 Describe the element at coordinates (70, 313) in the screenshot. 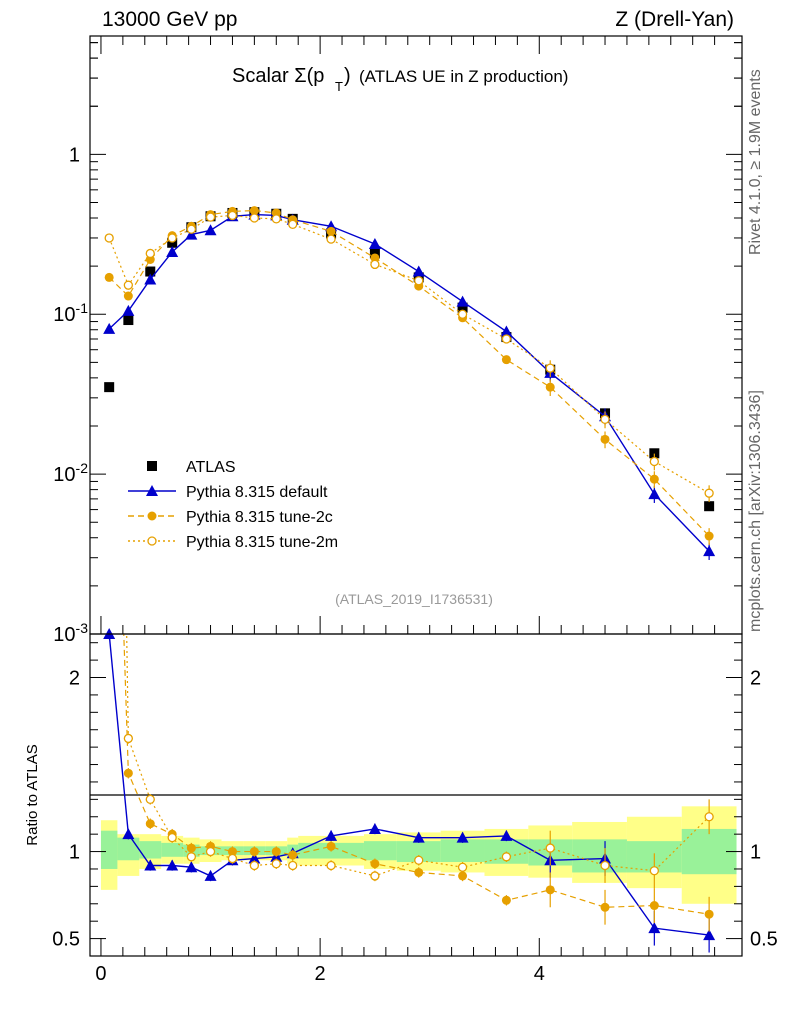

I see `y-tick-label: 10⁻¹` at that location.